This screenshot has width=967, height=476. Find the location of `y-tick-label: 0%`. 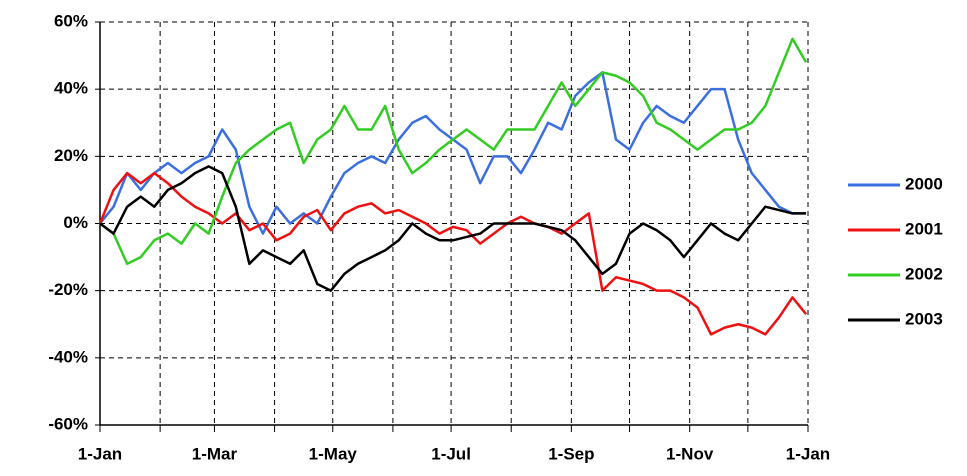

y-tick-label: 0% is located at coordinates (75, 222).